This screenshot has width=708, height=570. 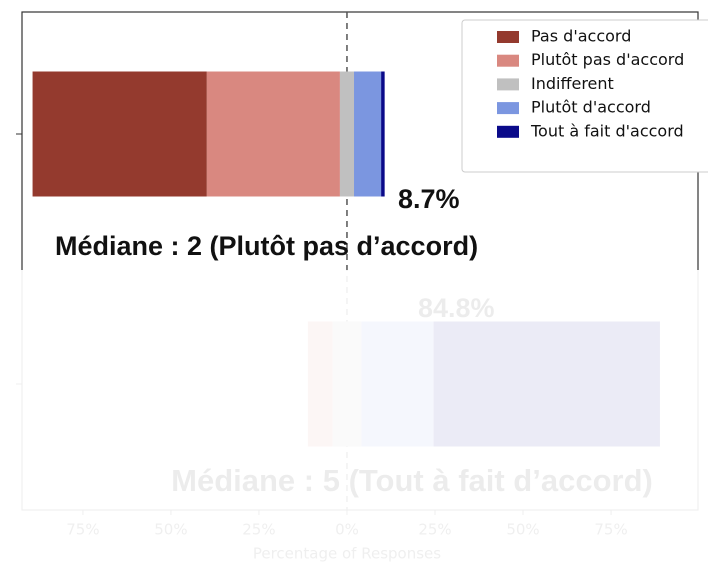 What do you see at coordinates (584, 96) in the screenshot?
I see `legend-box` at bounding box center [584, 96].